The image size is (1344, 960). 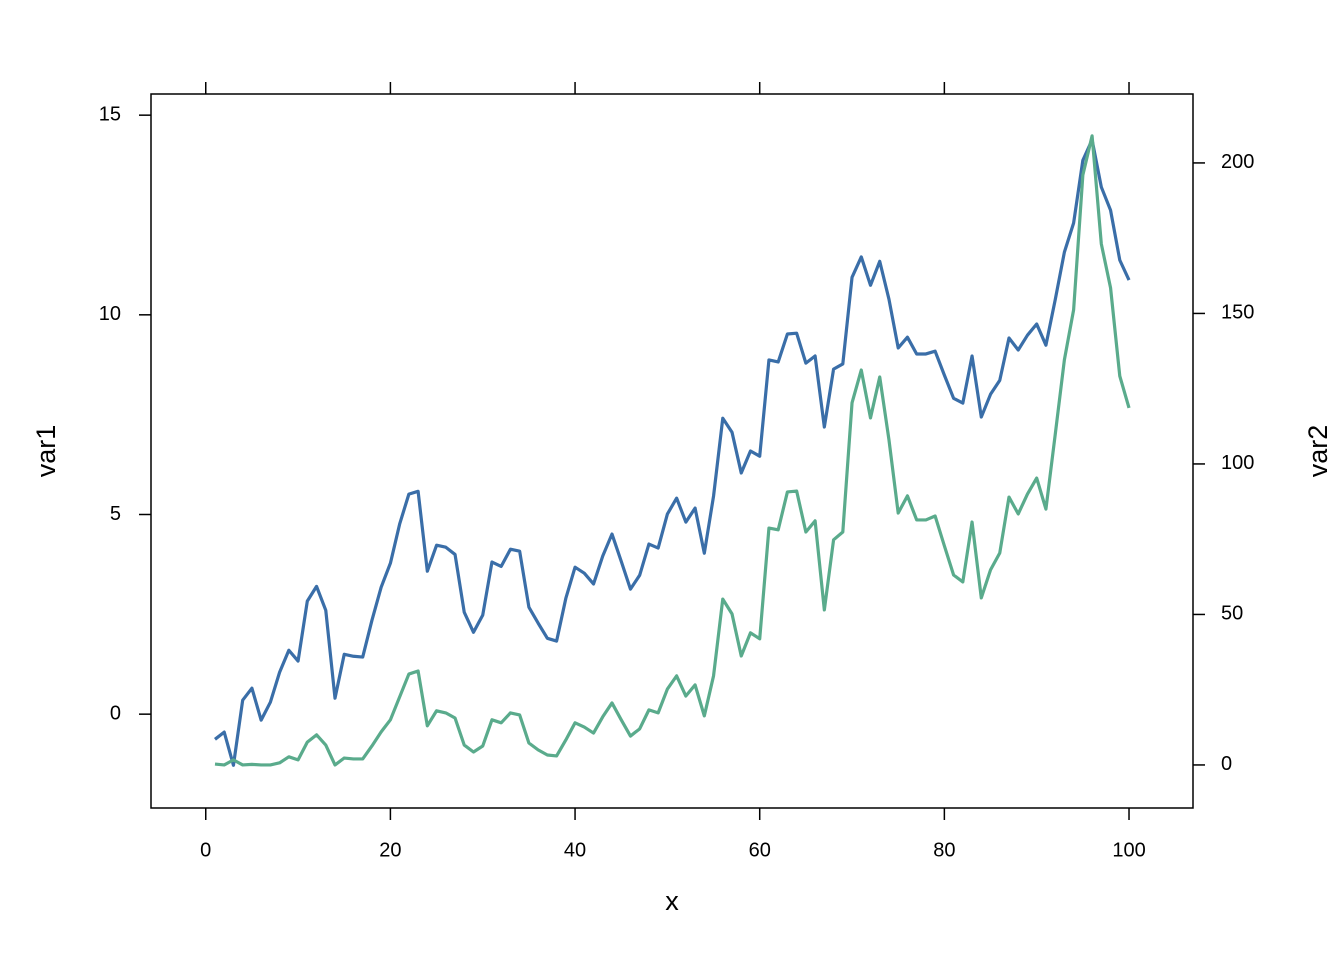 I want to click on y2-tick-label: 200, so click(x=1237, y=162).